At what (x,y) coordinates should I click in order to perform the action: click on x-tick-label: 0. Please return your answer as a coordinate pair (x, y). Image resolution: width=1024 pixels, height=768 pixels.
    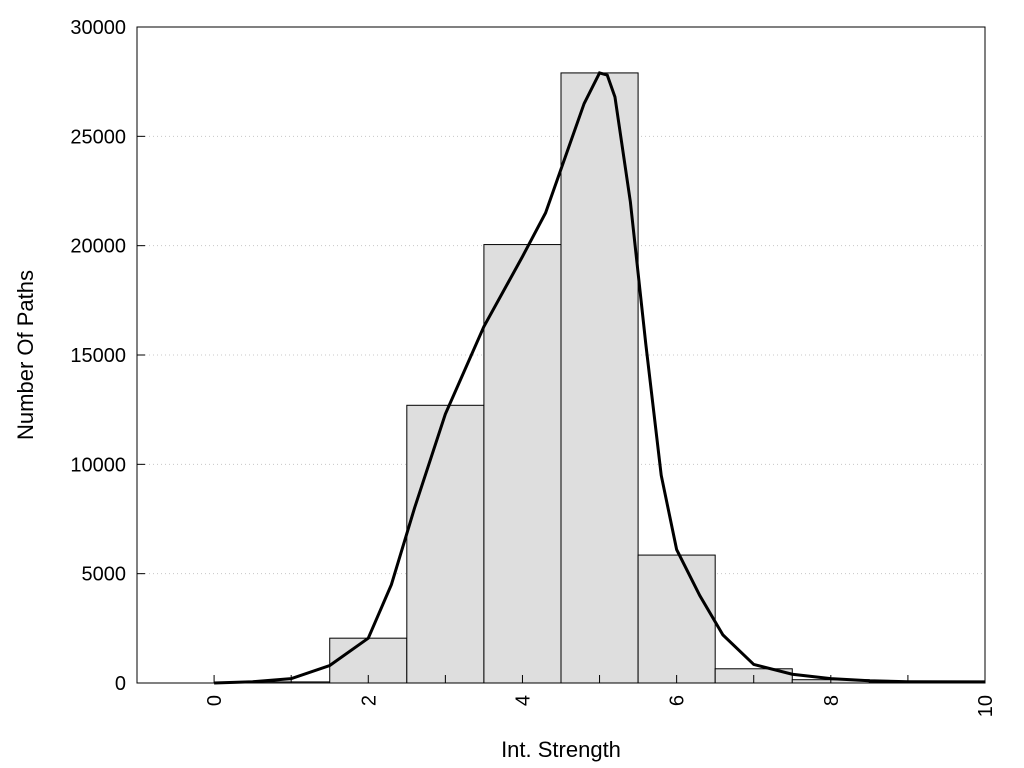
    Looking at the image, I should click on (215, 700).